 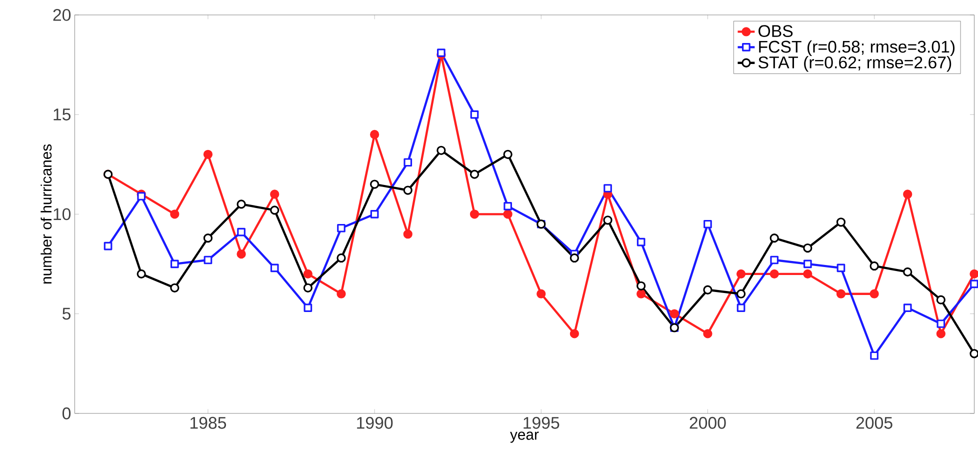 I want to click on y-tick-label: 0, so click(x=66, y=413).